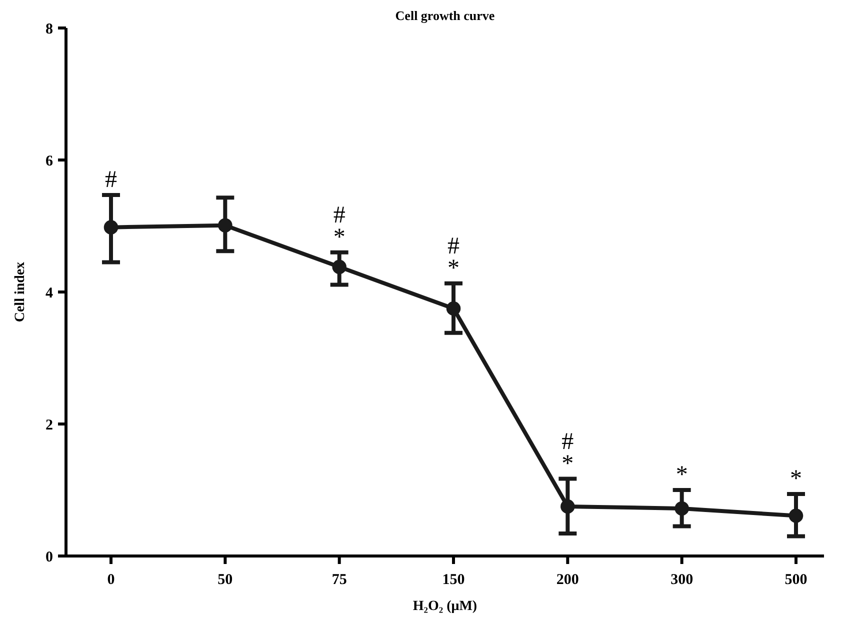  Describe the element at coordinates (567, 580) in the screenshot. I see `x-tick-label: 200` at that location.